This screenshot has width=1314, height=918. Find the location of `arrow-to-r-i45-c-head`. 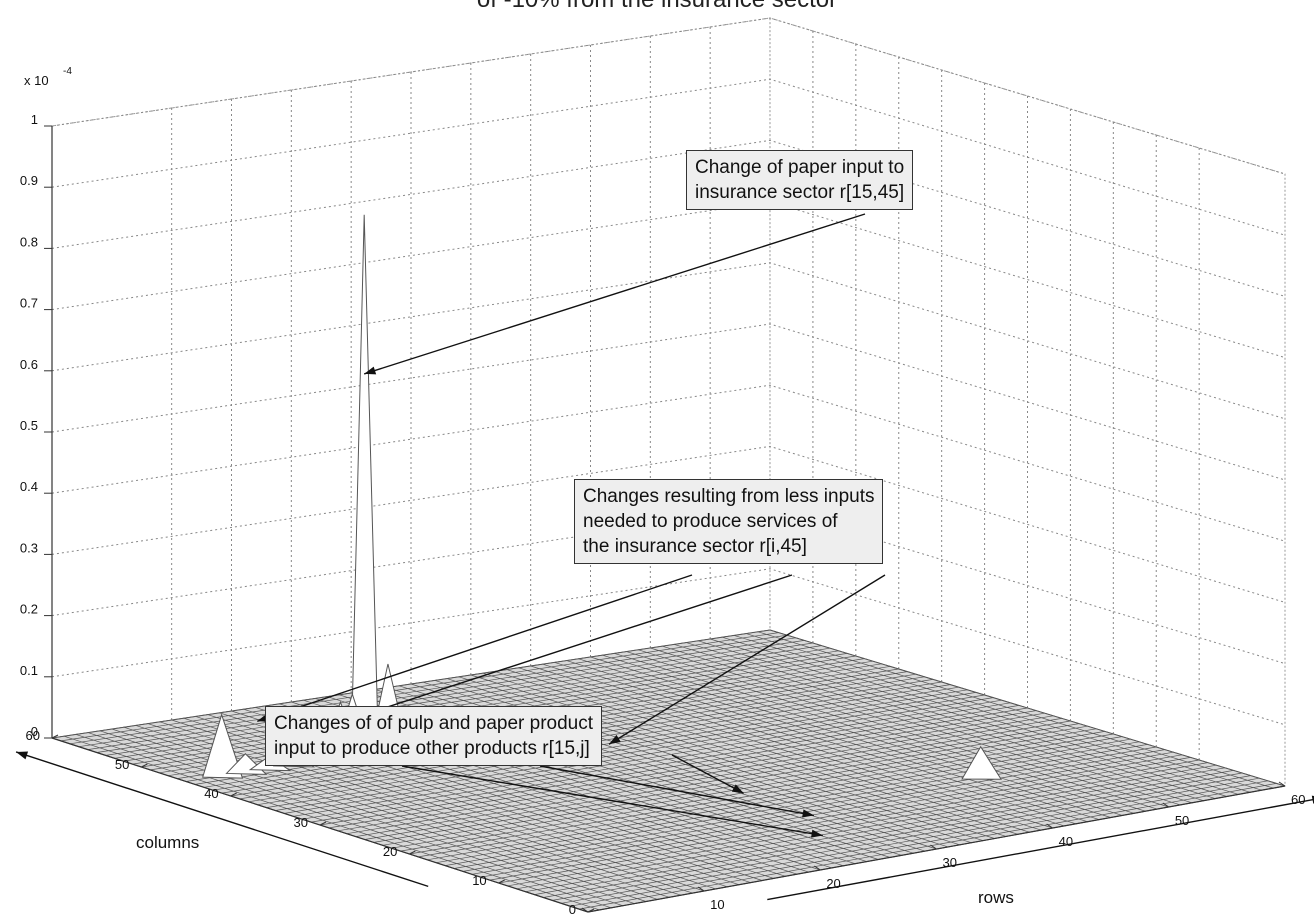

arrow-to-r-i45-c-head is located at coordinates (615, 739).